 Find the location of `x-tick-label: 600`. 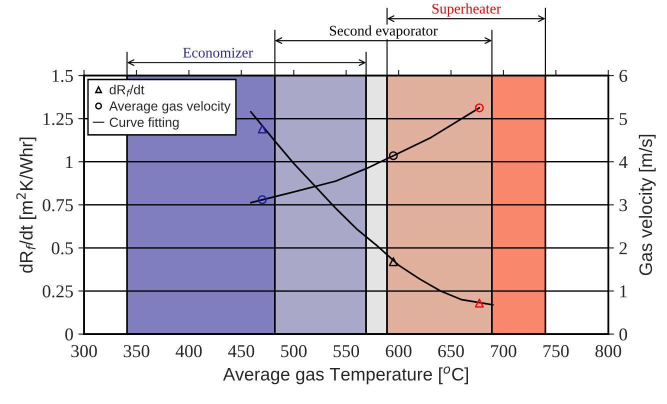

x-tick-label: 600 is located at coordinates (399, 351).